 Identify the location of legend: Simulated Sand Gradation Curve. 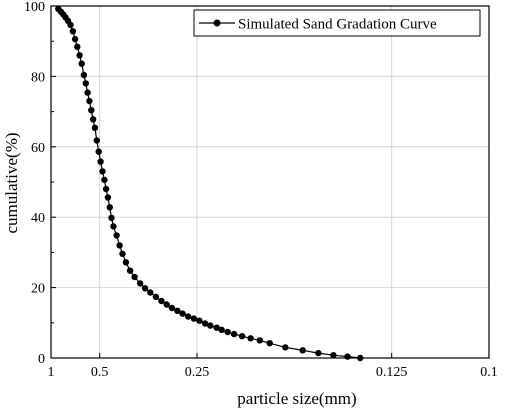
(337, 23).